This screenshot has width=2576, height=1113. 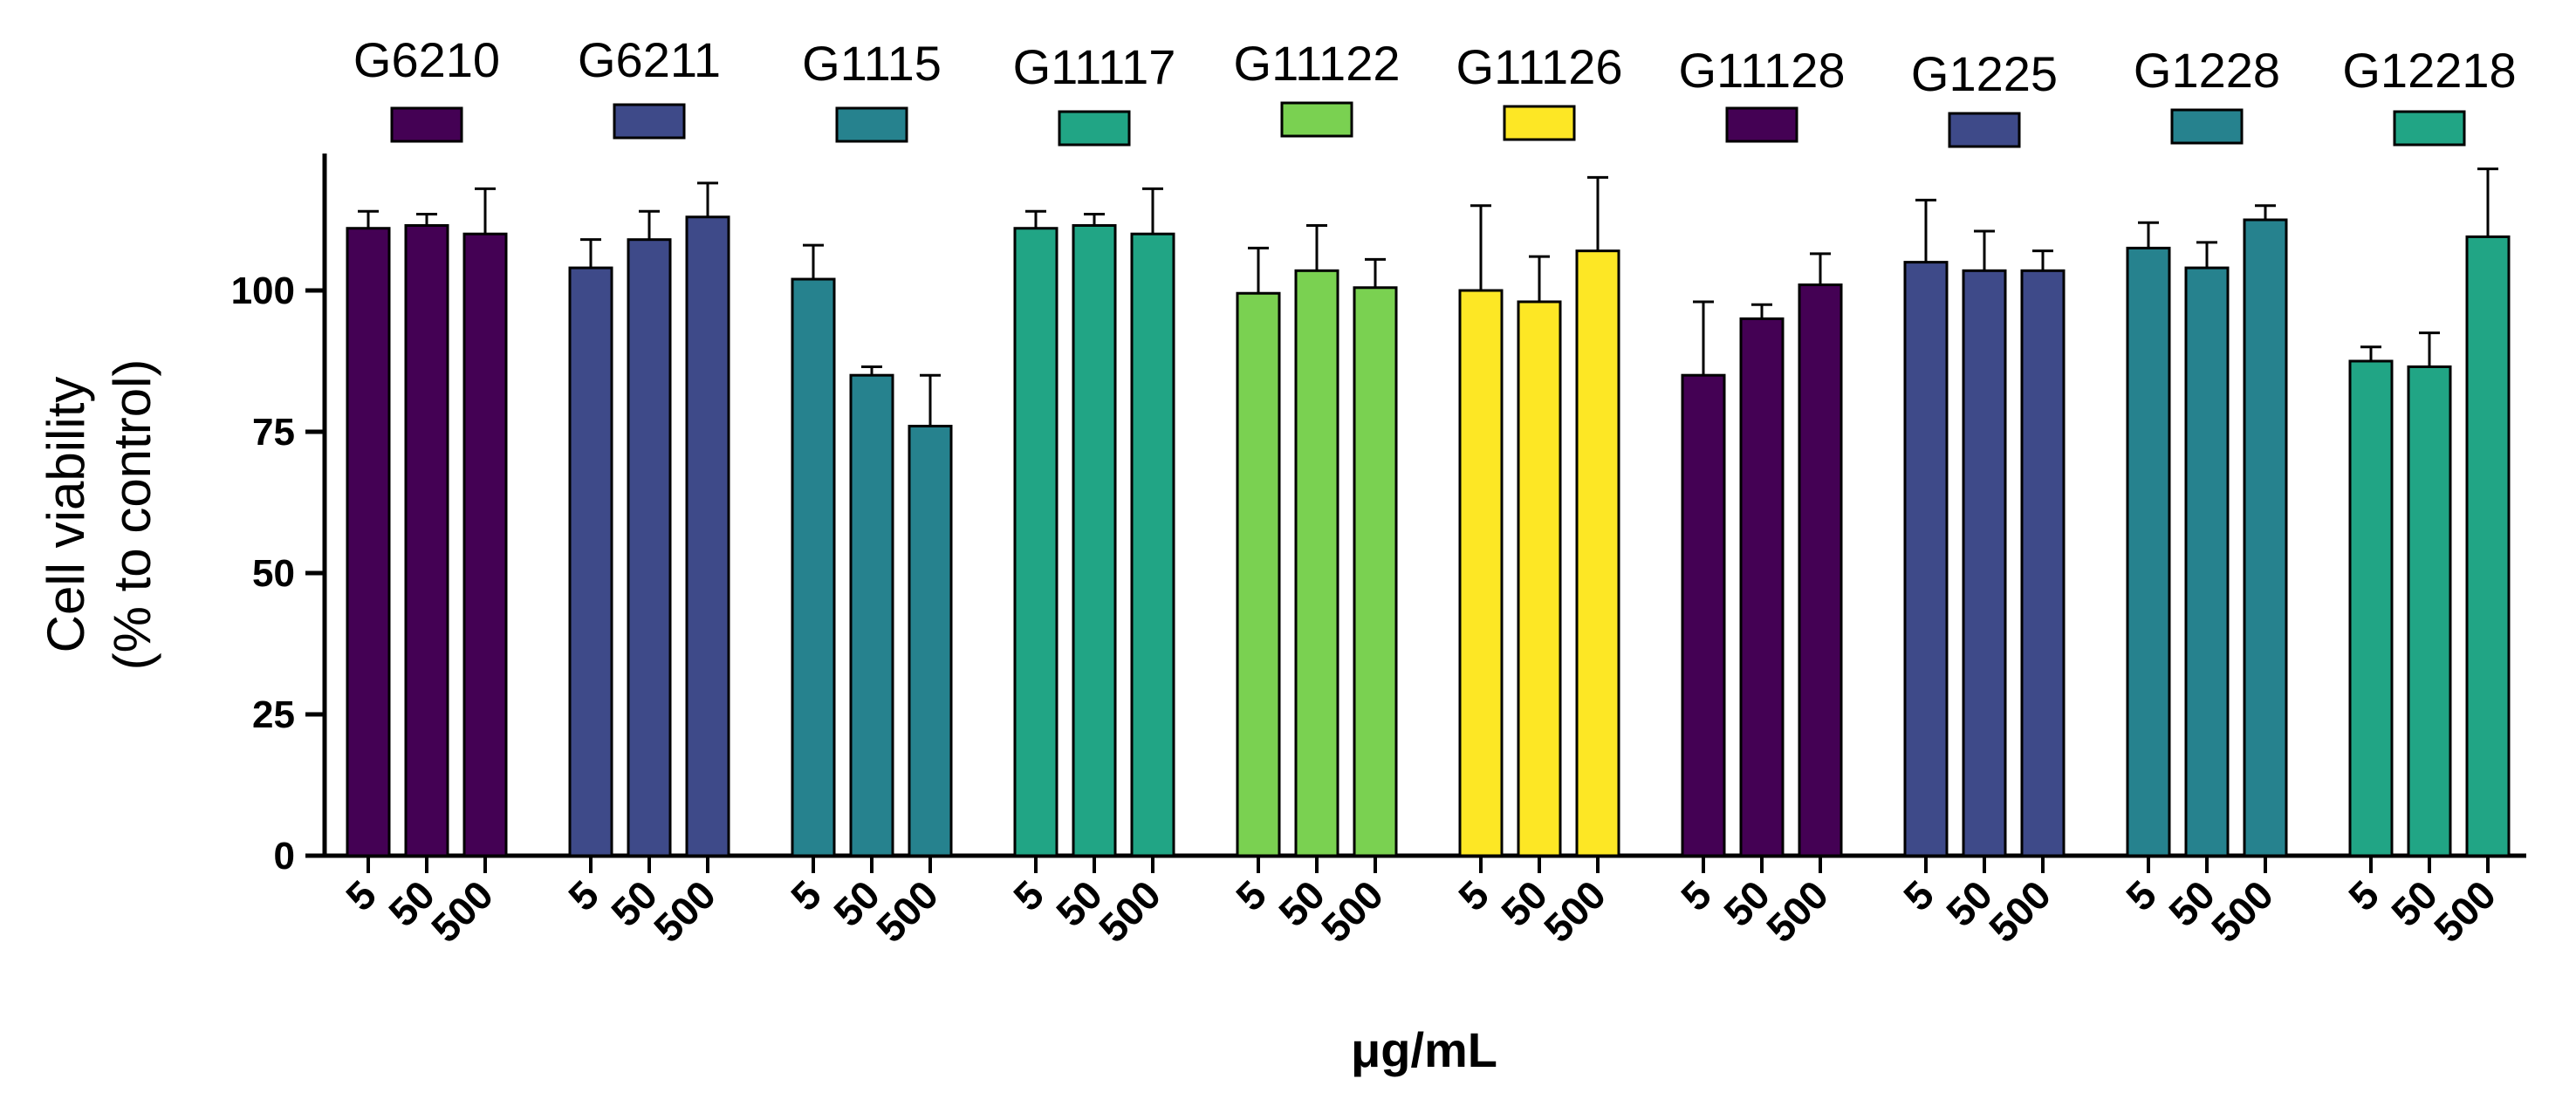 I want to click on legend-label: G11117, so click(x=1095, y=66).